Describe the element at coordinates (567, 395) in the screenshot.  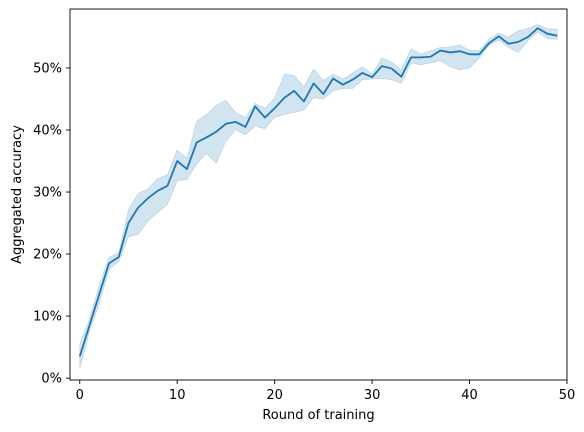
I see `x-tick-label: 50` at that location.